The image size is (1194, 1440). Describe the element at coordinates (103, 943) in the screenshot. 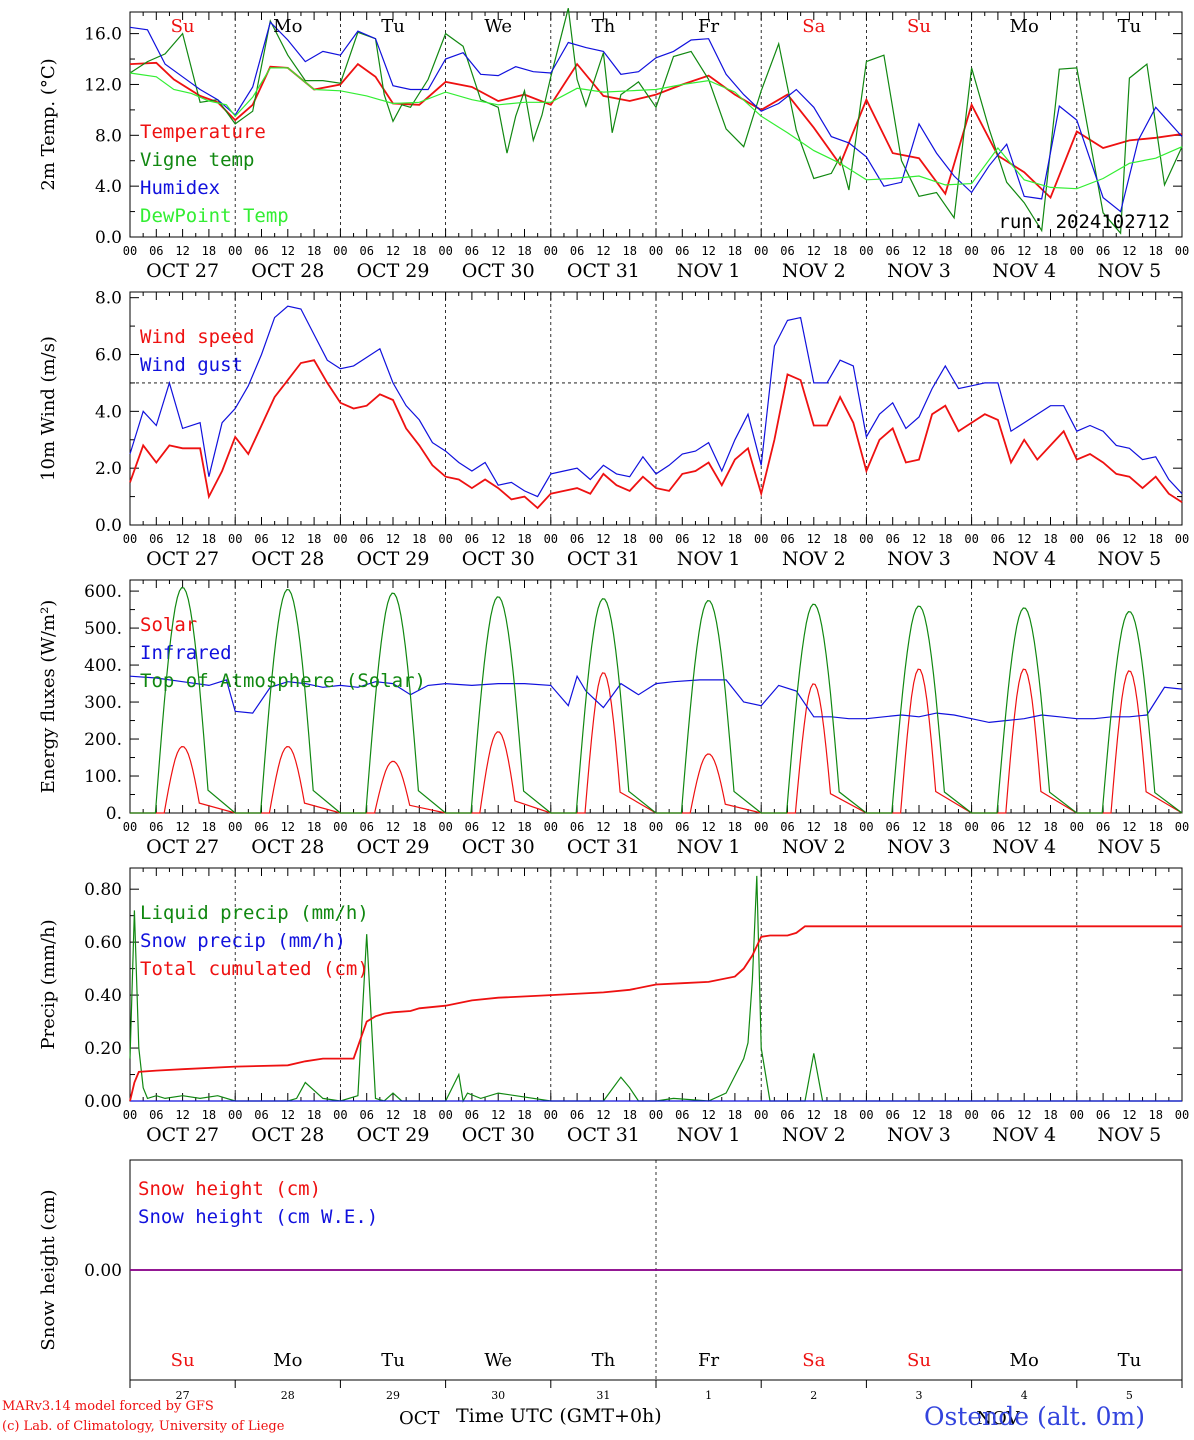

I see `y-tick-label: 0.60` at that location.